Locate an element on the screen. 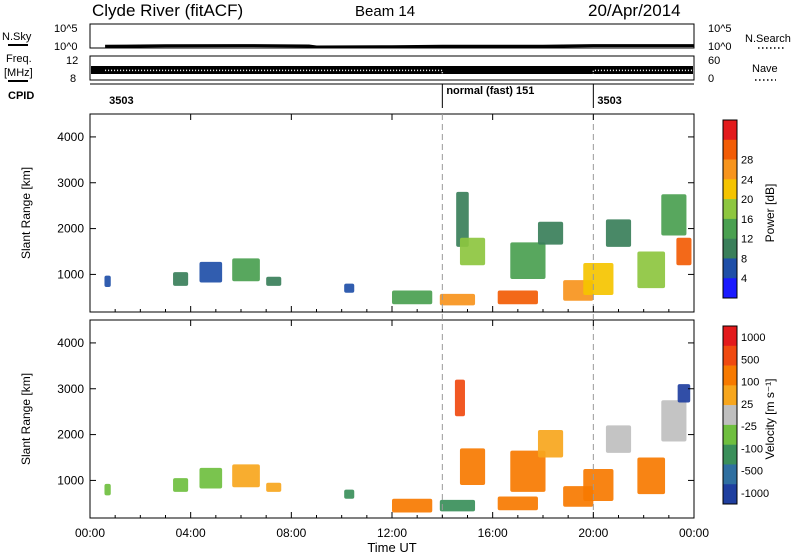  velocity-colorbar-tick-label: 100 is located at coordinates (750, 383).